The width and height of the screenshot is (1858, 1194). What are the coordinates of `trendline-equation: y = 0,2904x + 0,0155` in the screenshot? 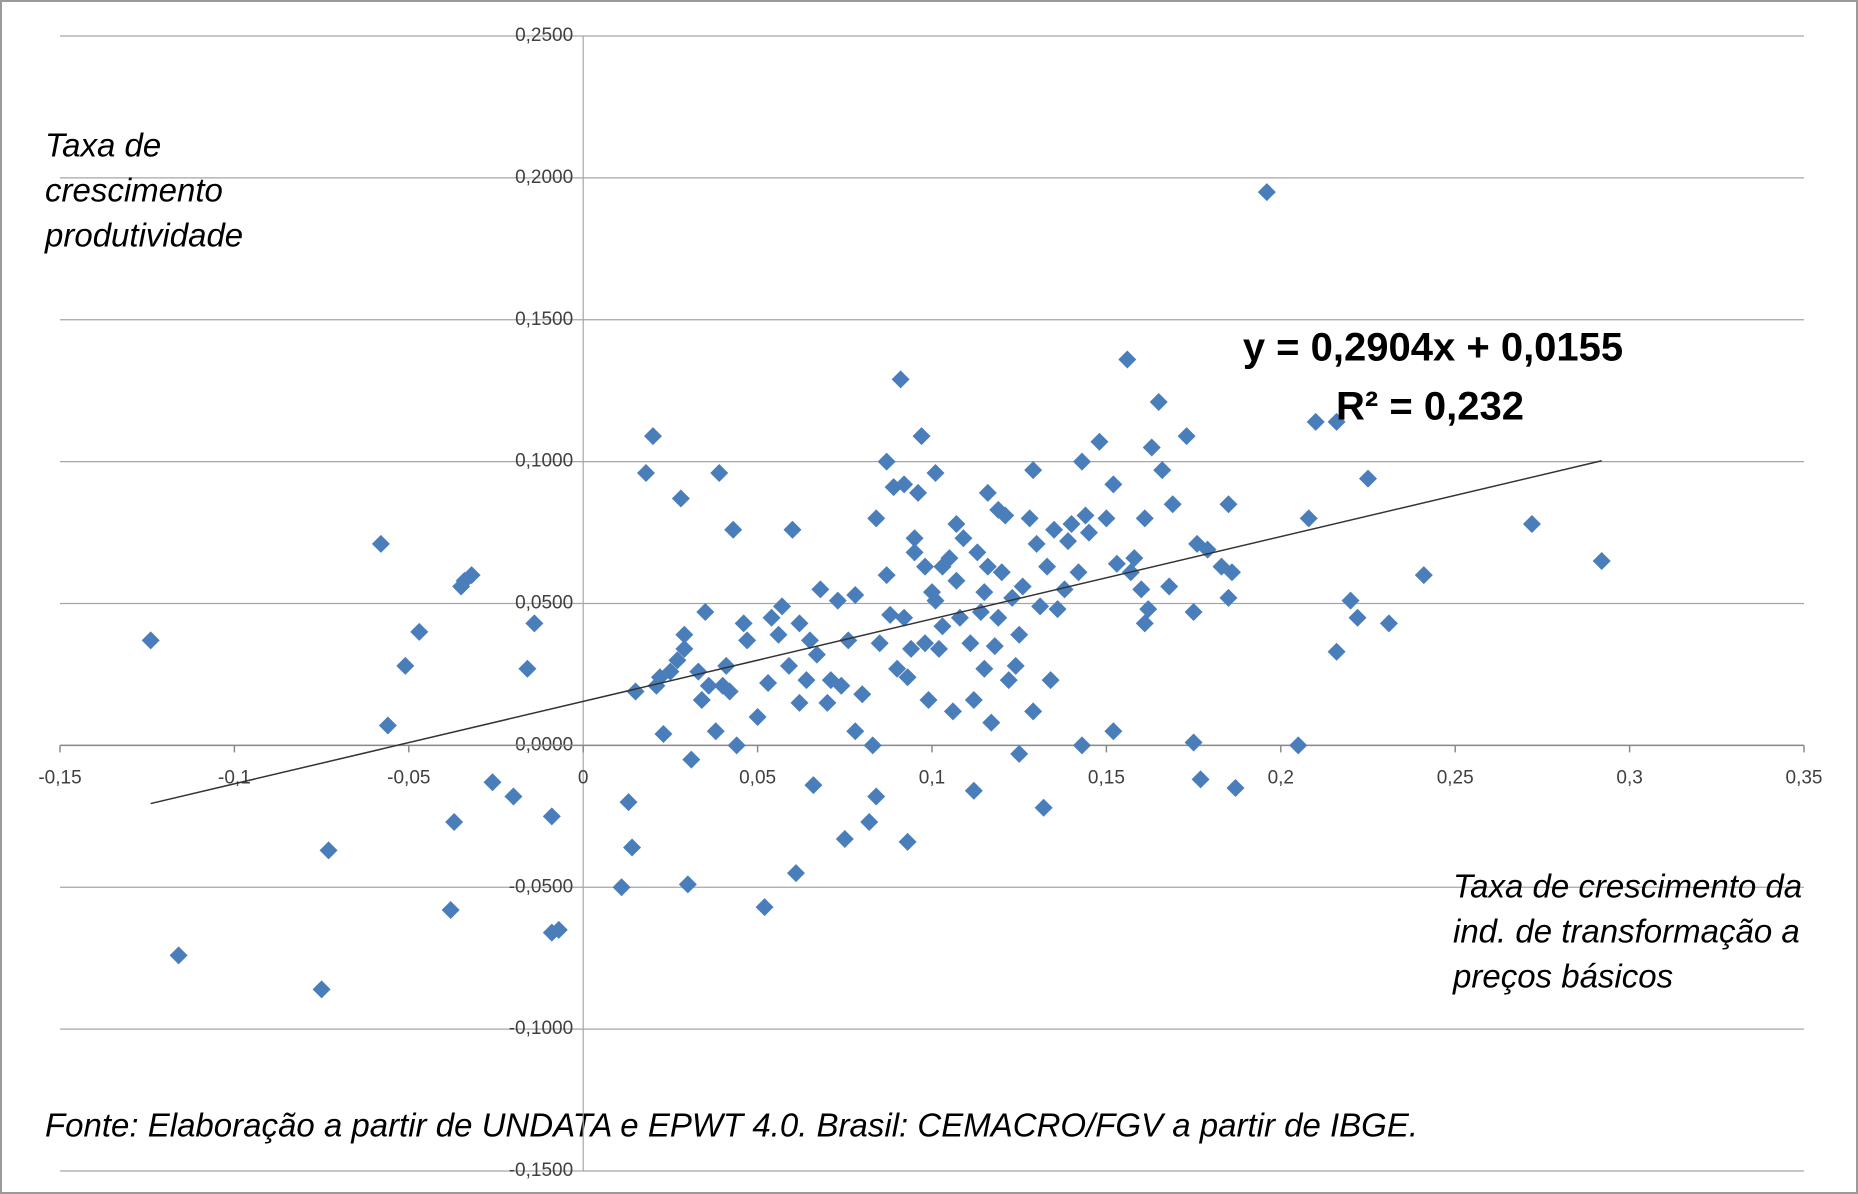 It's located at (1433, 348).